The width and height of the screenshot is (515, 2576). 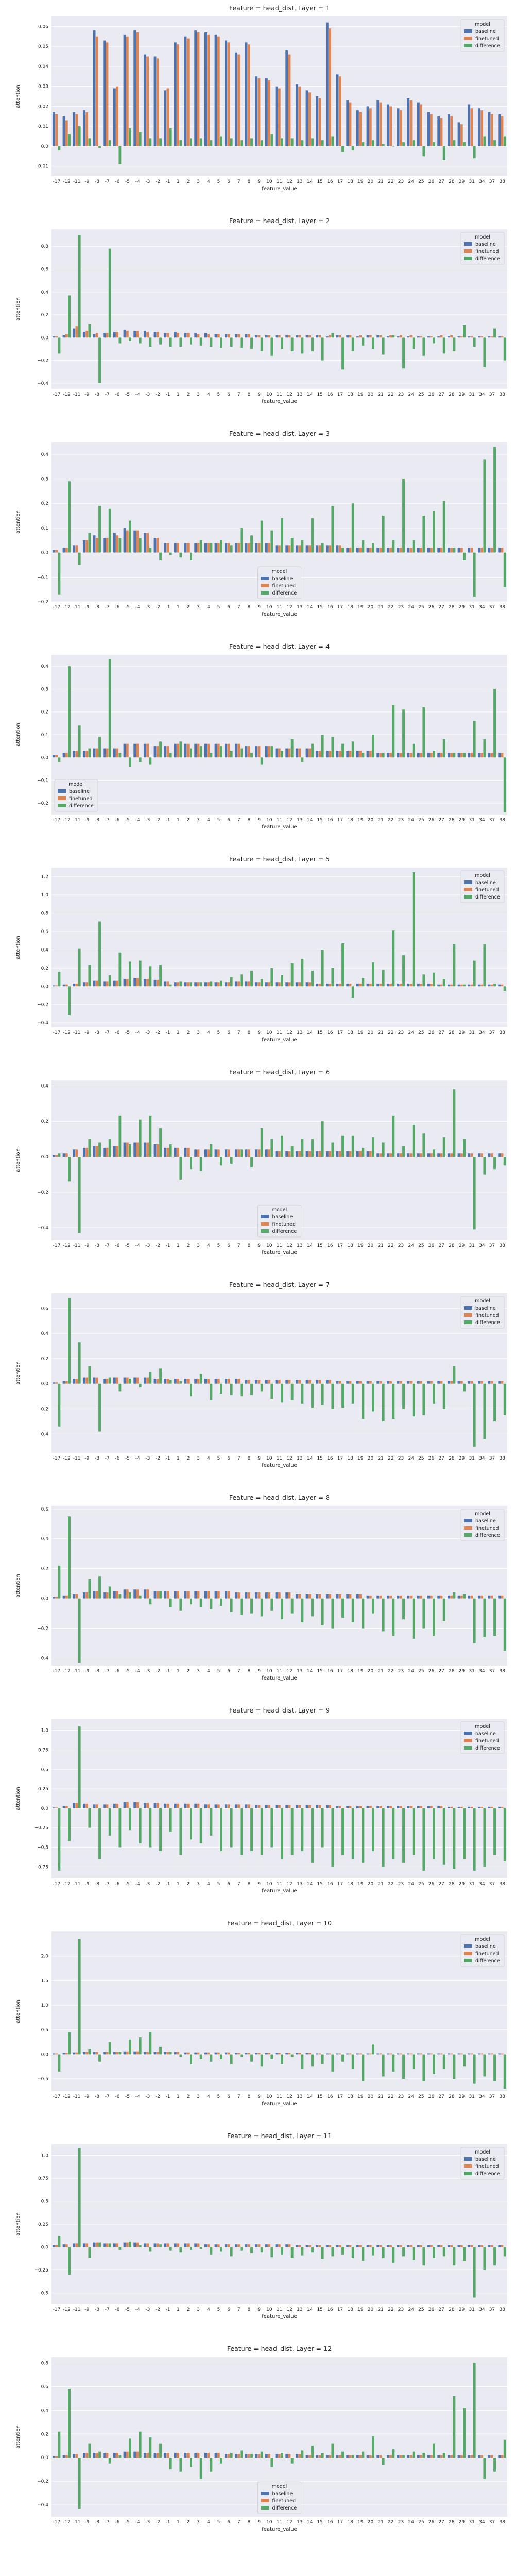 I want to click on x-tick-label: 13, so click(x=300, y=395).